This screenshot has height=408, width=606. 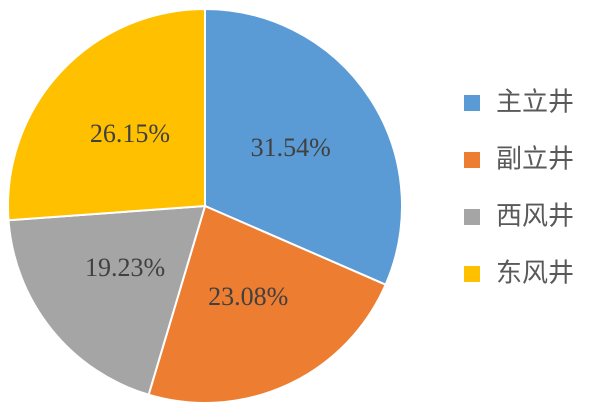 What do you see at coordinates (130, 133) in the screenshot?
I see `data-label: 26.15%` at bounding box center [130, 133].